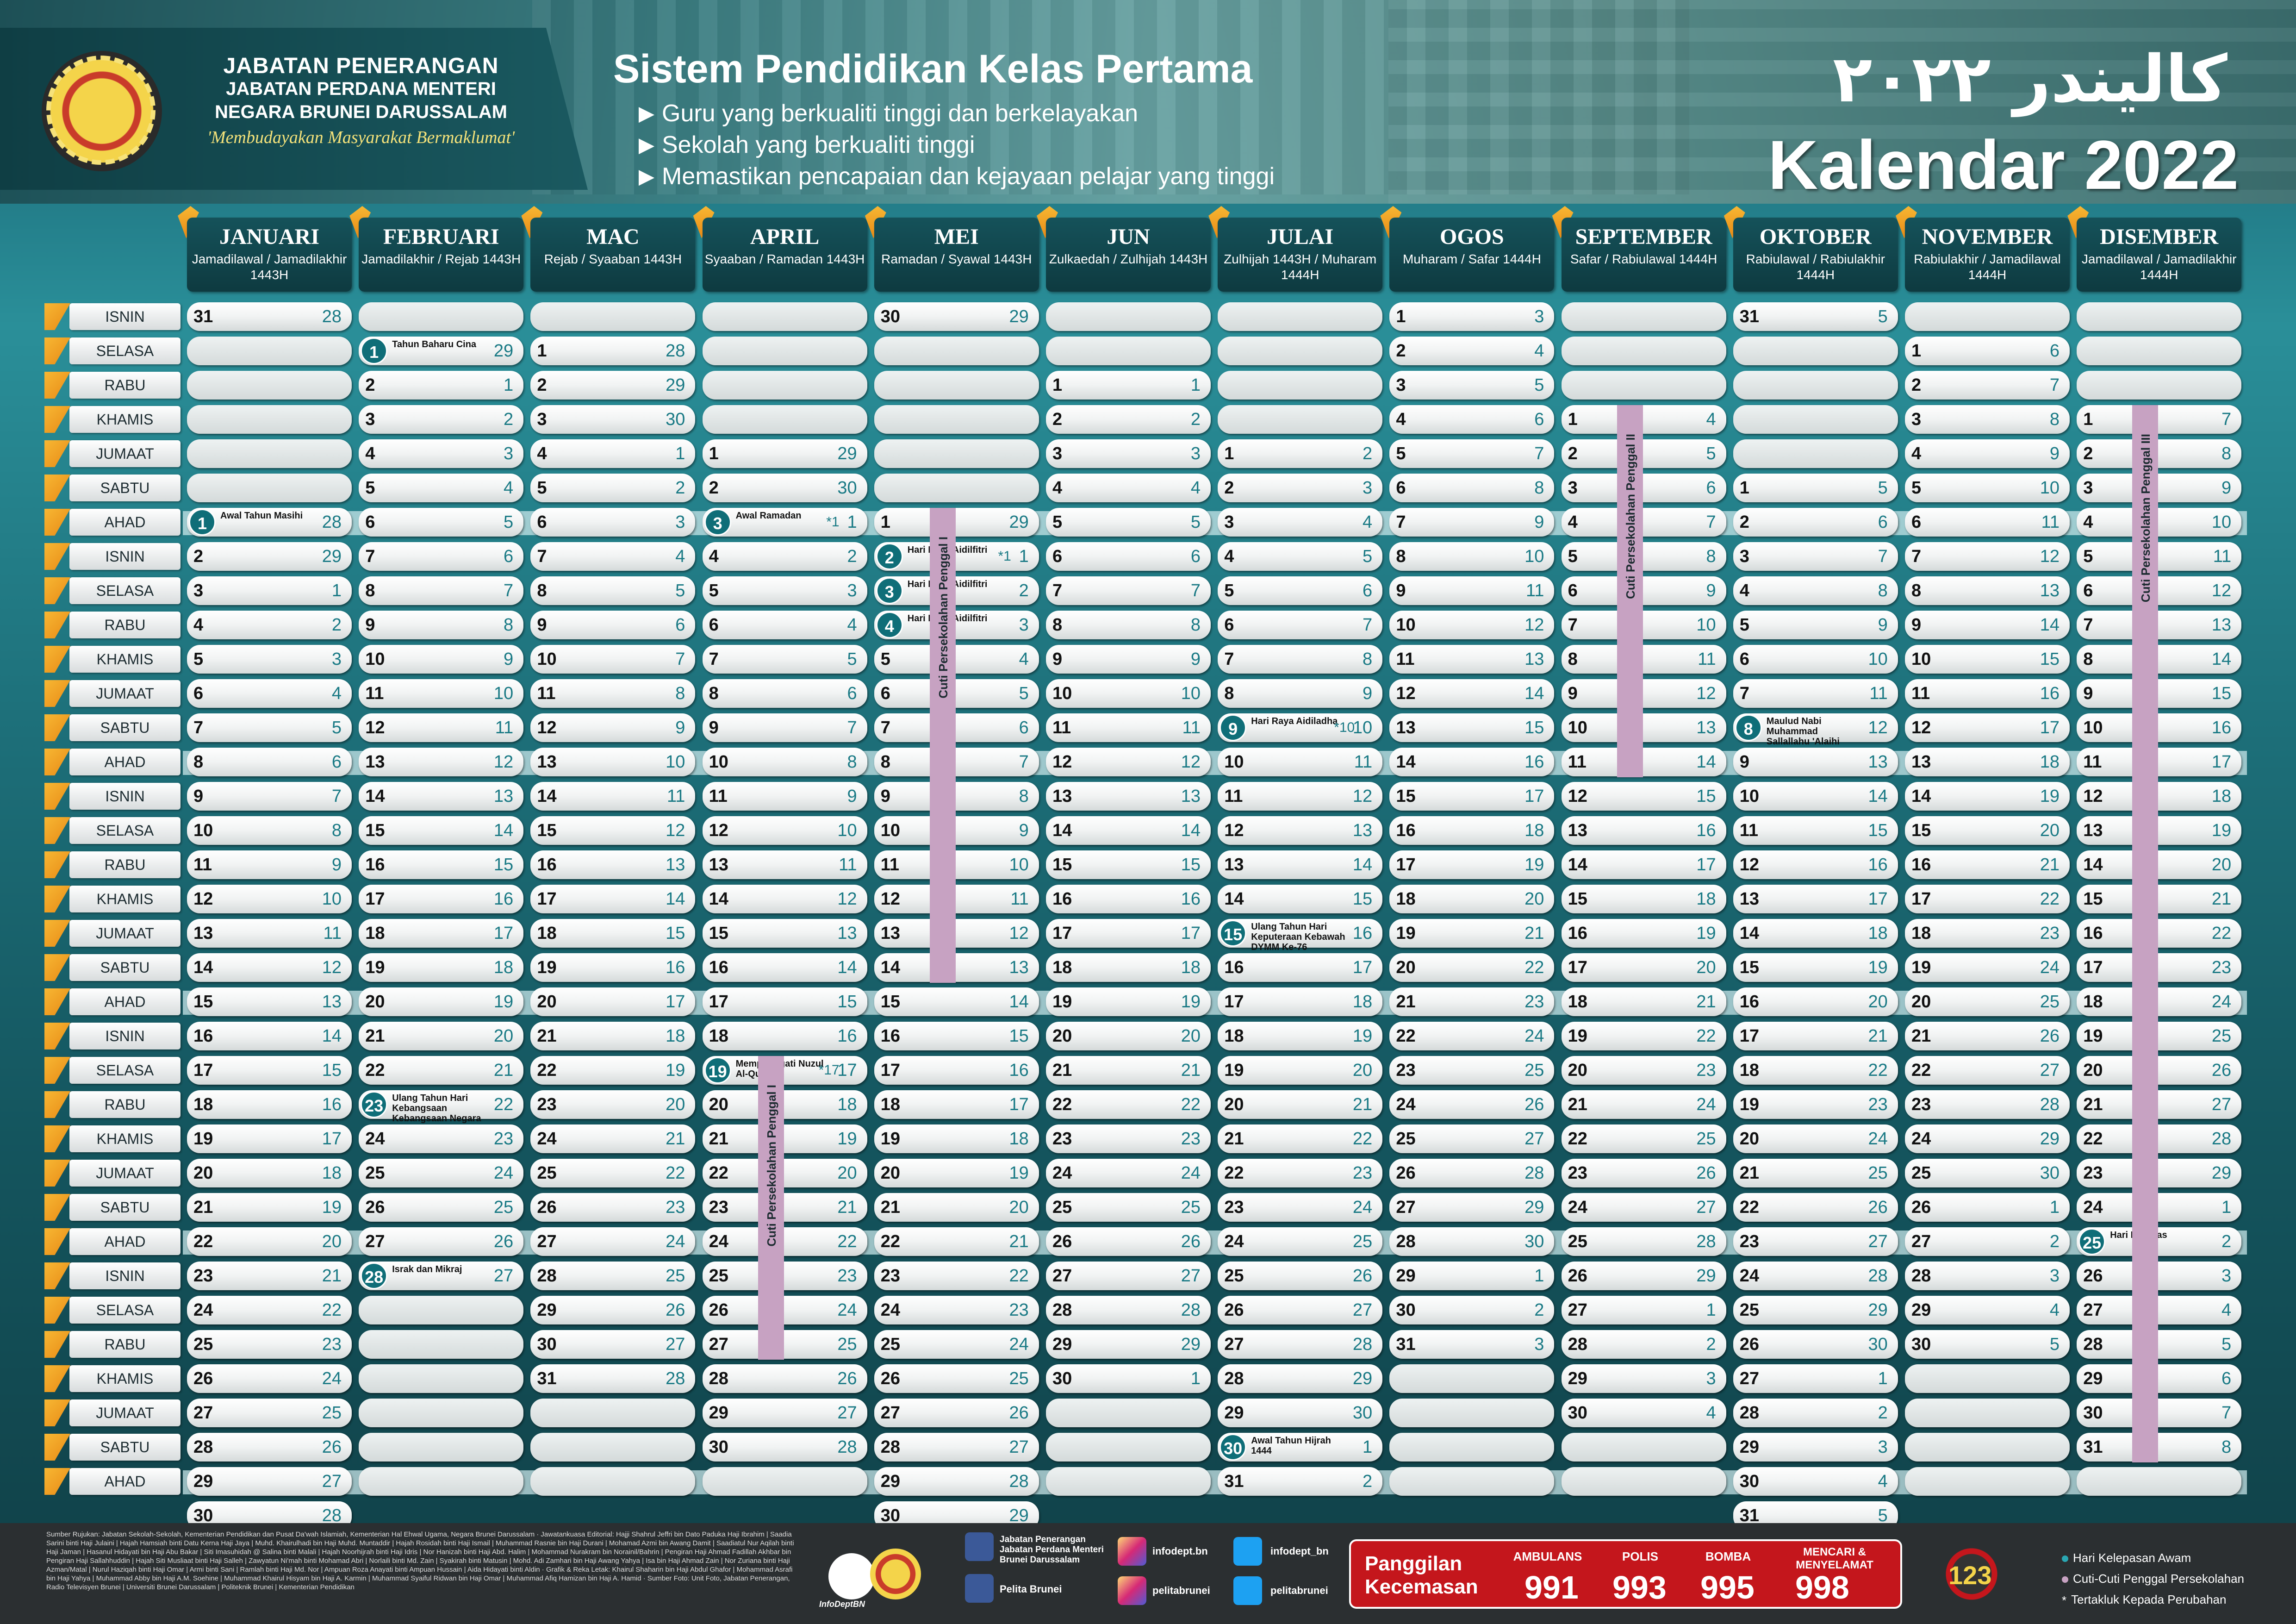 This screenshot has height=1624, width=2296. What do you see at coordinates (1472, 1276) in the screenshot?
I see `date-cell: 29 1` at bounding box center [1472, 1276].